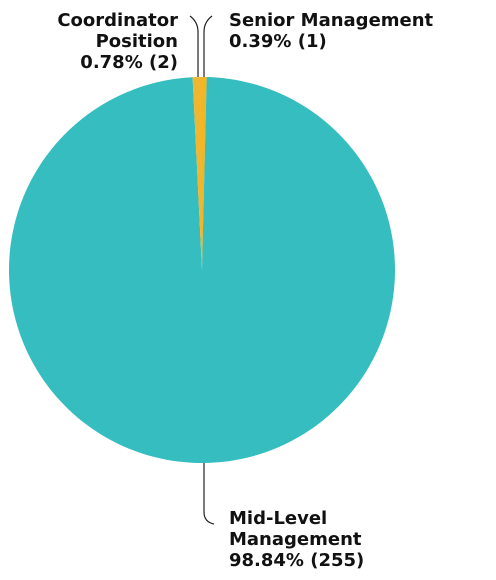 This screenshot has width=496, height=580. What do you see at coordinates (278, 518) in the screenshot?
I see `slice-label-line: Mid-Level` at bounding box center [278, 518].